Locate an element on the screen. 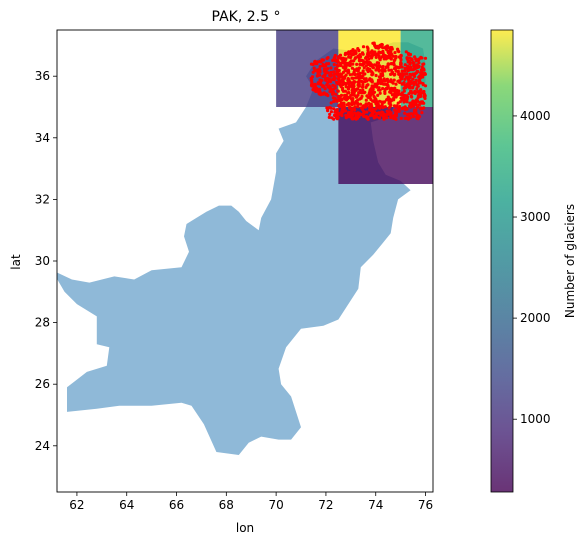 This screenshot has width=587, height=545. y-tick-label: 30 is located at coordinates (42, 261).